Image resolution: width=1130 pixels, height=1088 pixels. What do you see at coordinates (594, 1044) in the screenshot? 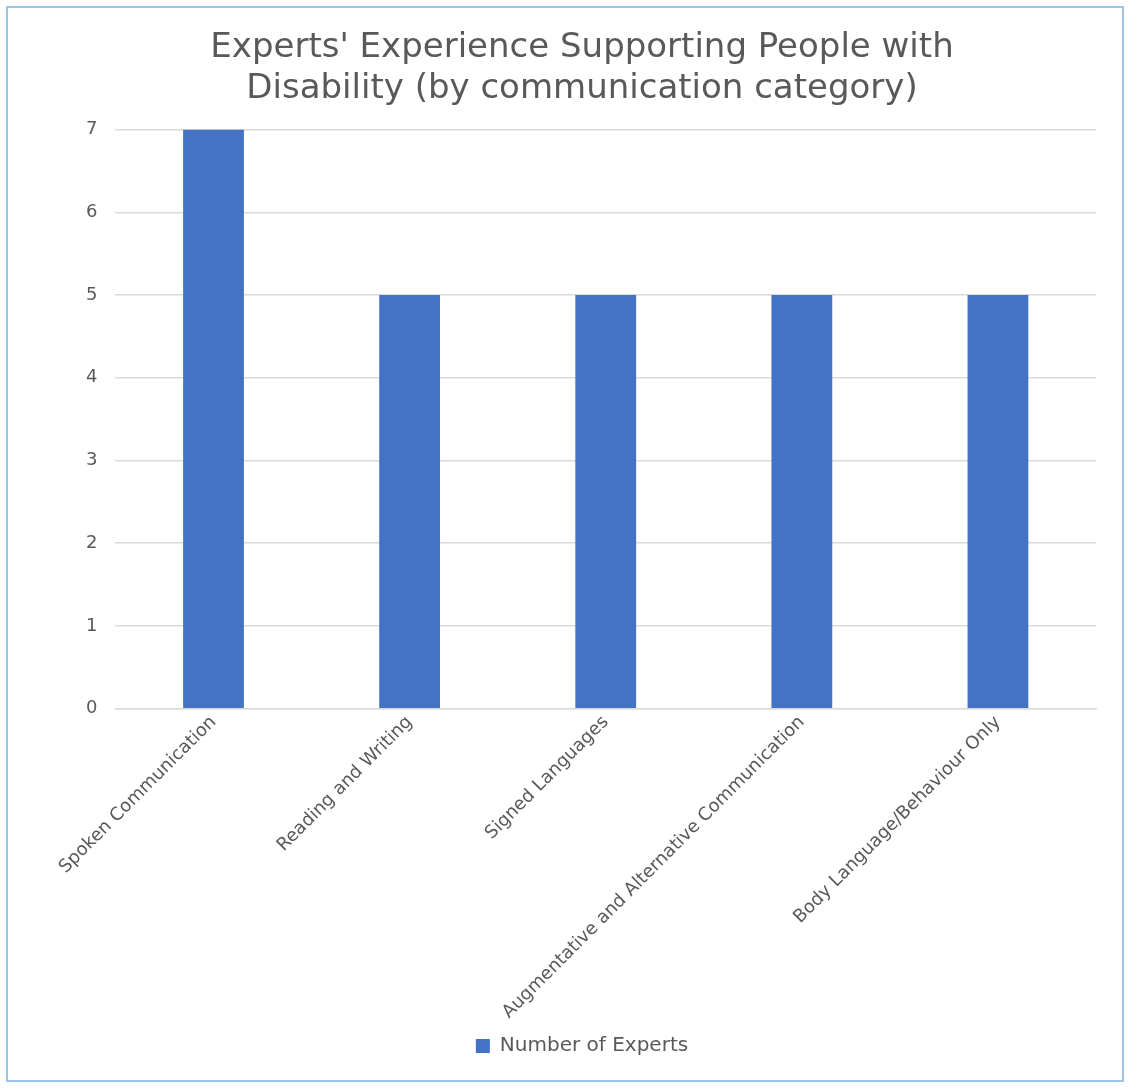
I see `legend-label: Number of Experts` at bounding box center [594, 1044].